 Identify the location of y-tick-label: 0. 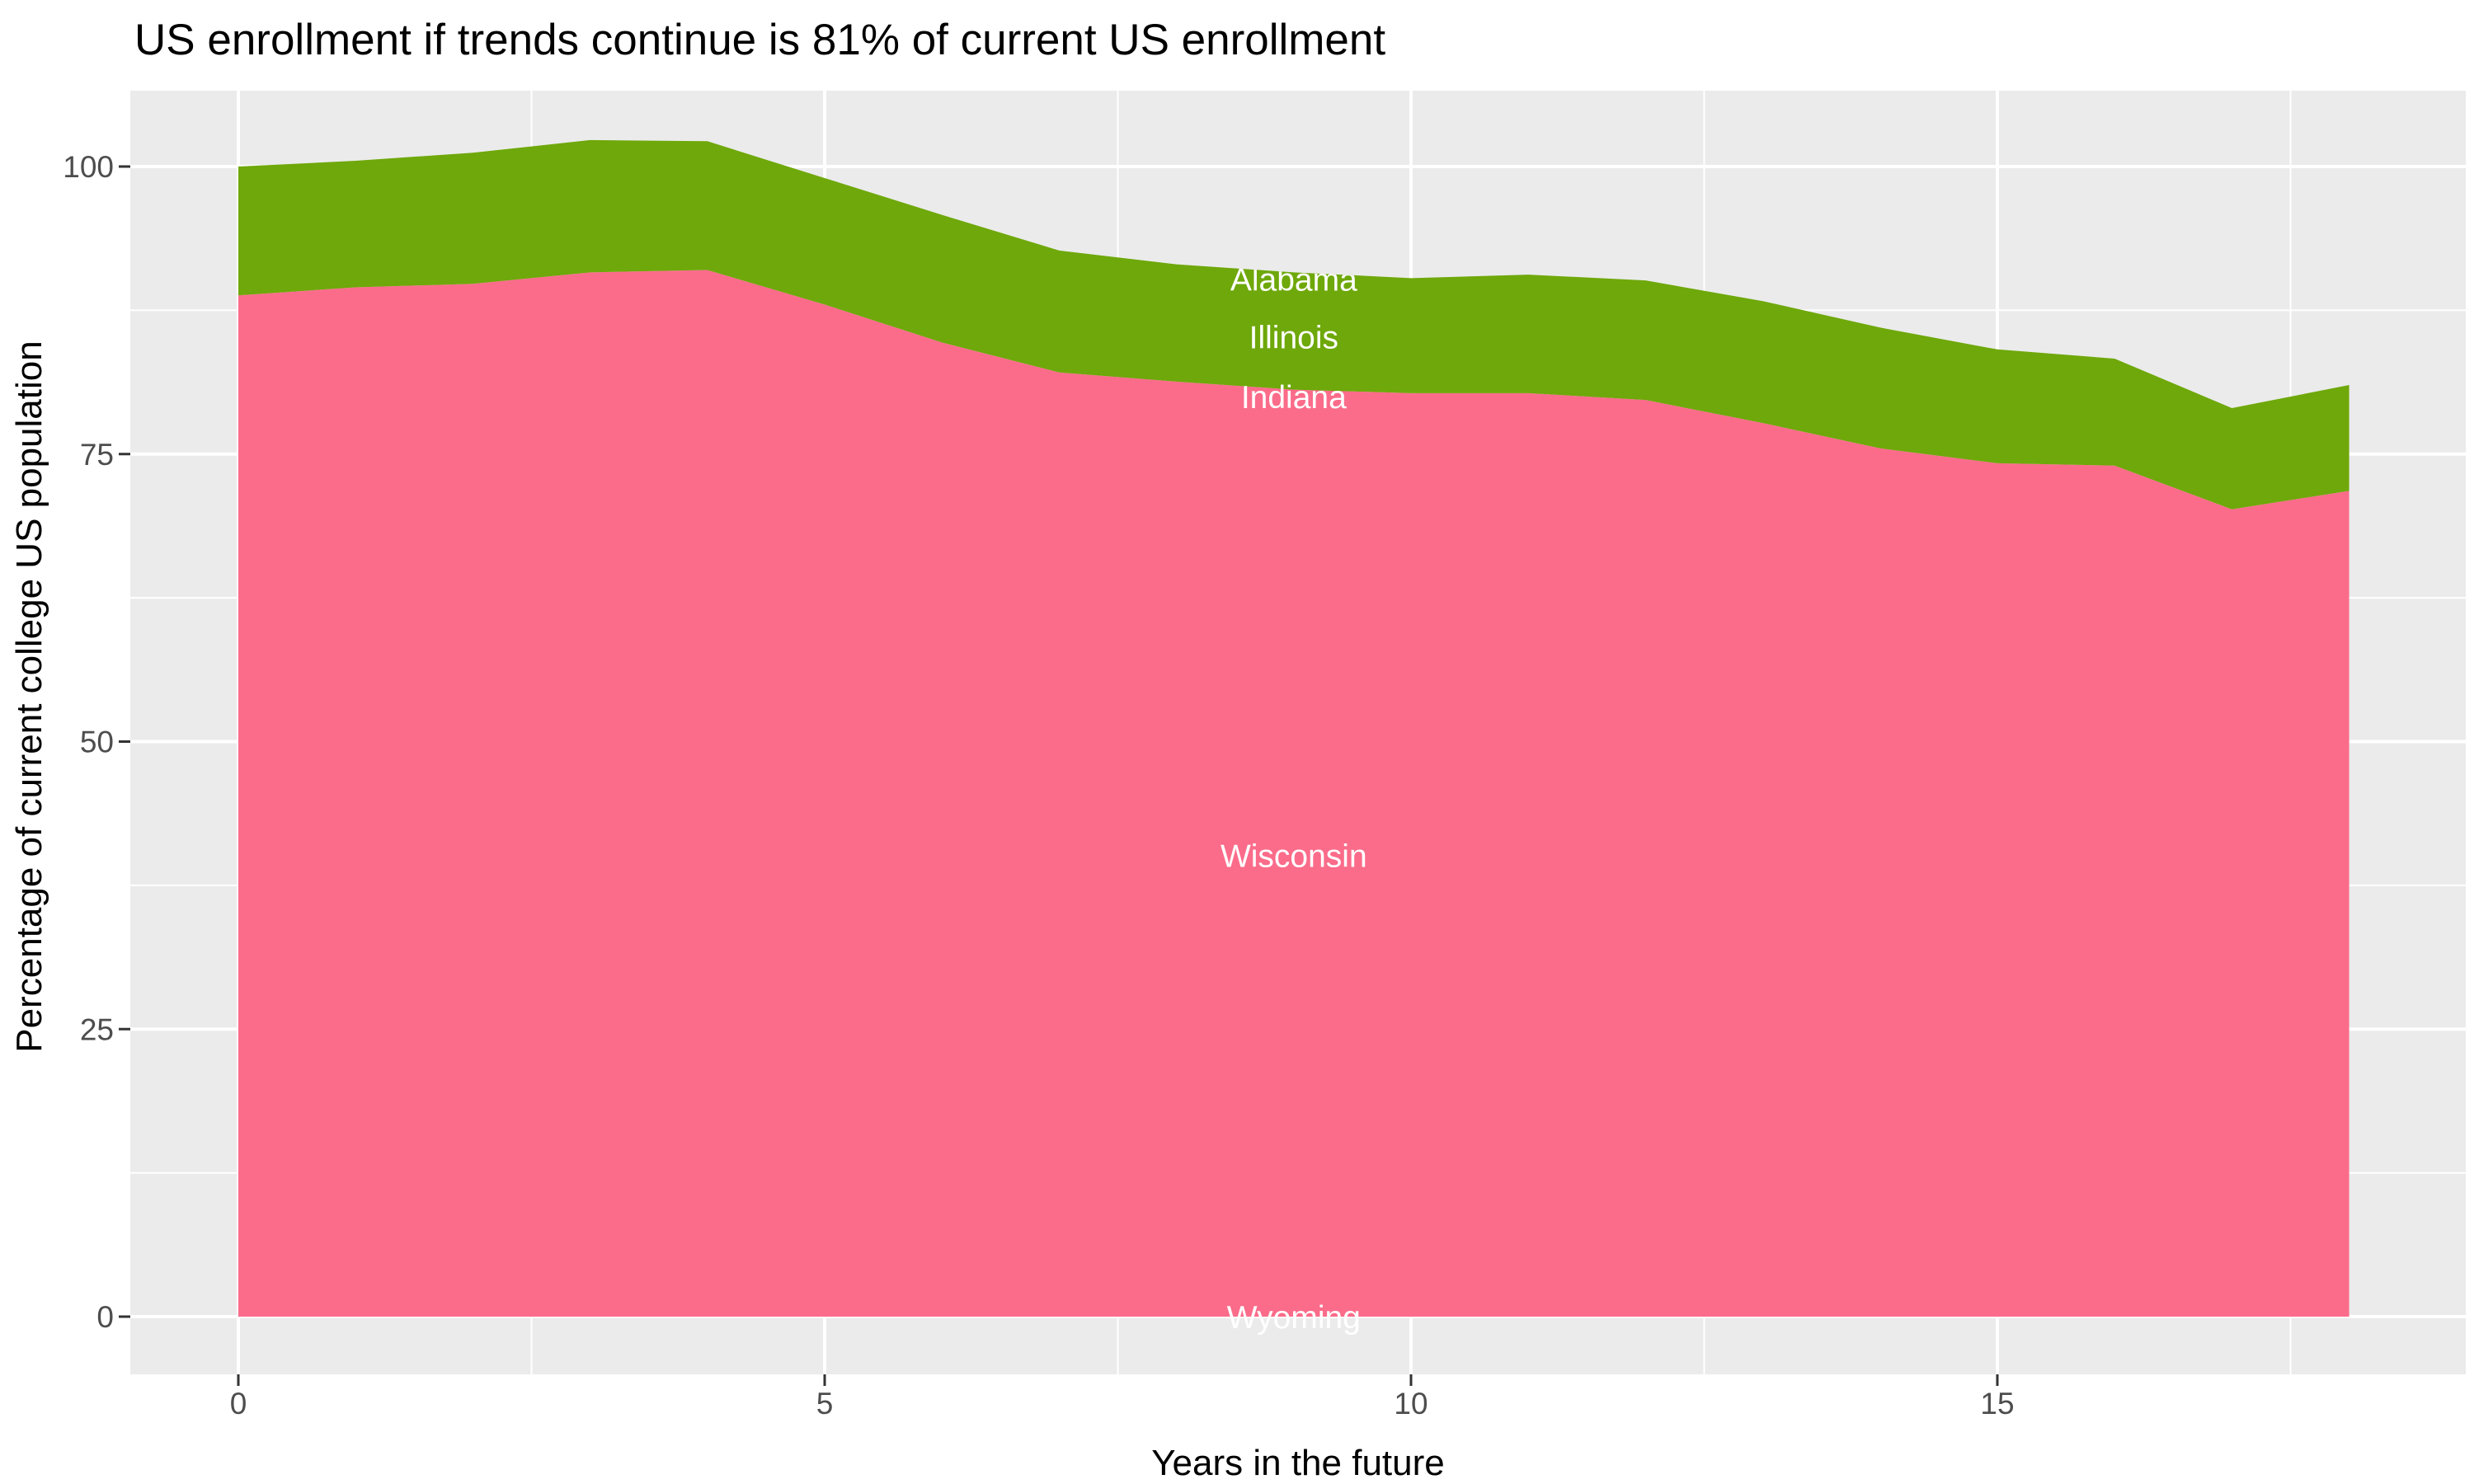
(105, 1317).